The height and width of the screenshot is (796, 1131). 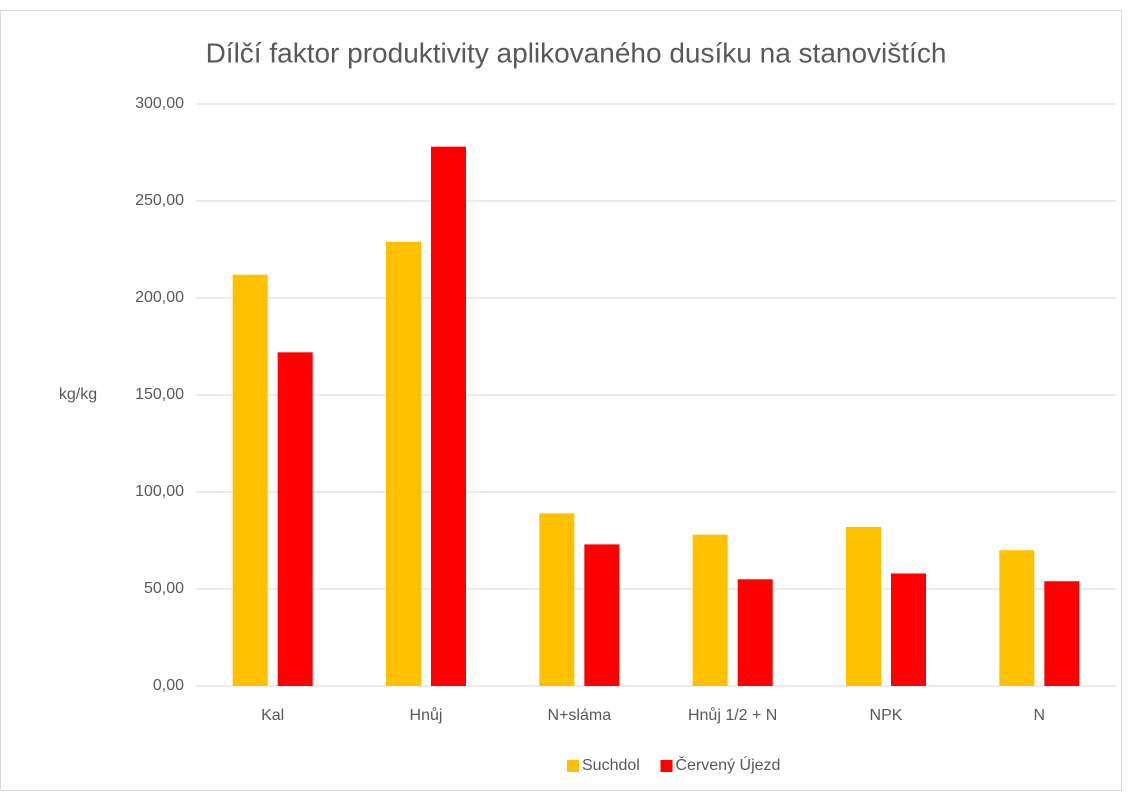 What do you see at coordinates (732, 715) in the screenshot?
I see `x-tick-label: Hnůj 1/2 + N` at bounding box center [732, 715].